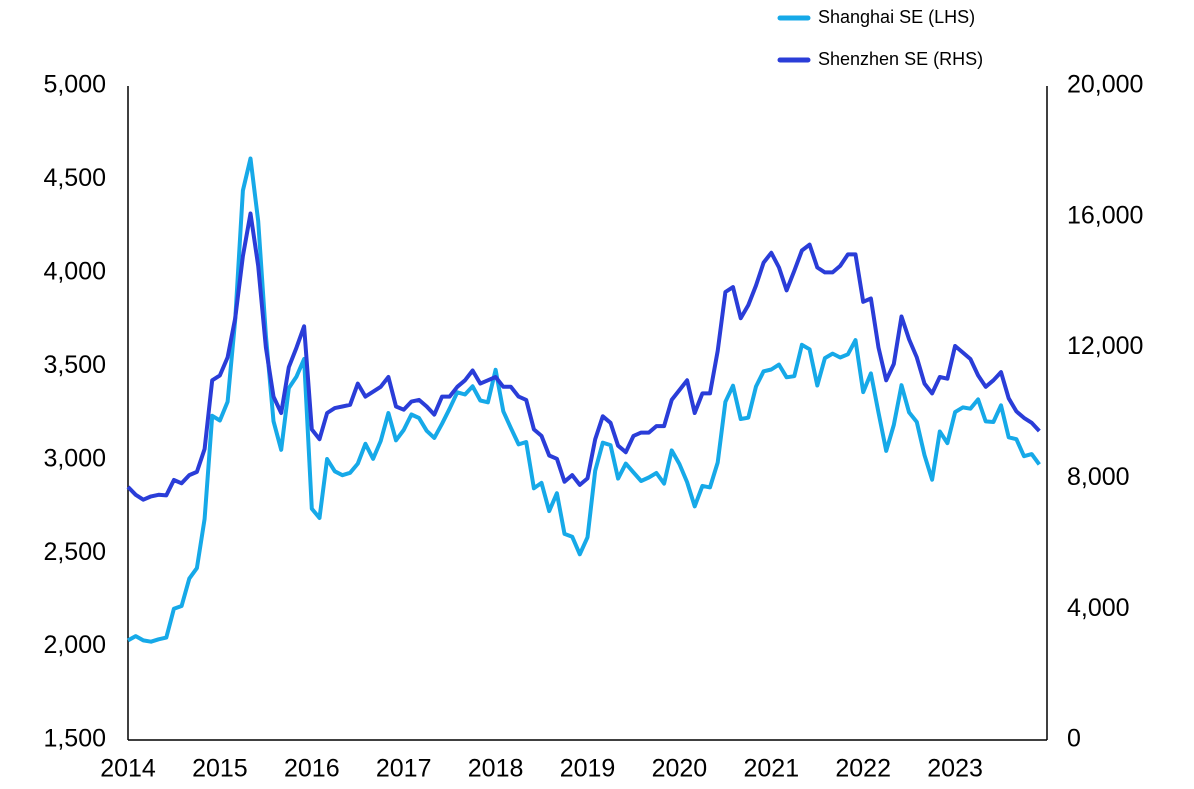 This screenshot has height=789, width=1194. What do you see at coordinates (128, 769) in the screenshot?
I see `x-tick-label: 2014` at bounding box center [128, 769].